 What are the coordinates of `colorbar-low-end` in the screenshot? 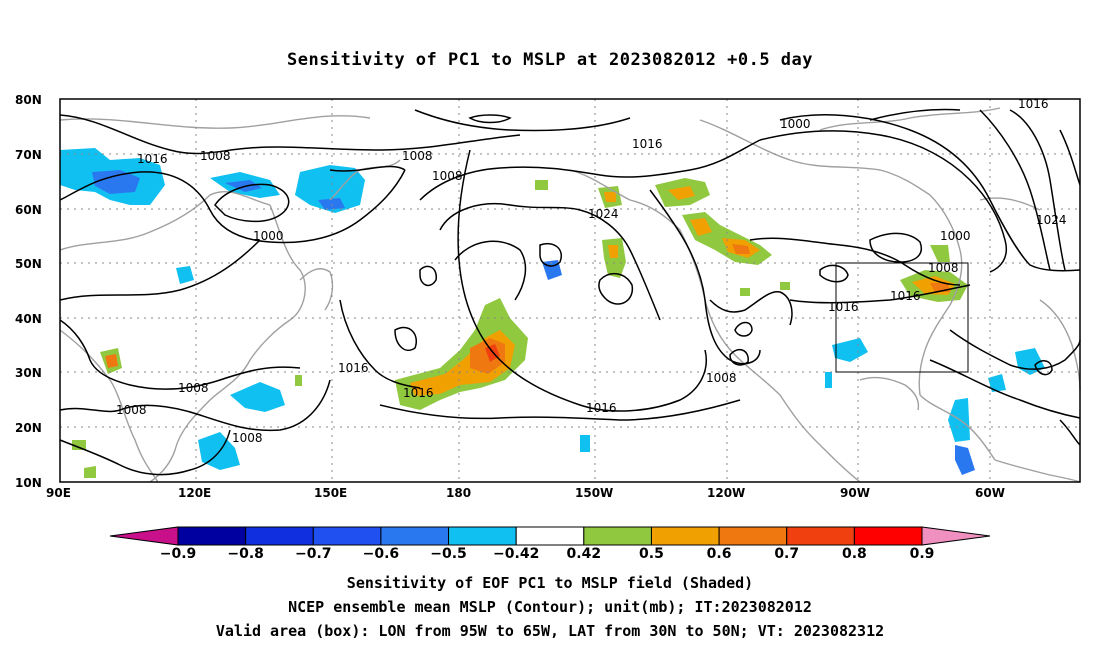 It's located at (144, 536).